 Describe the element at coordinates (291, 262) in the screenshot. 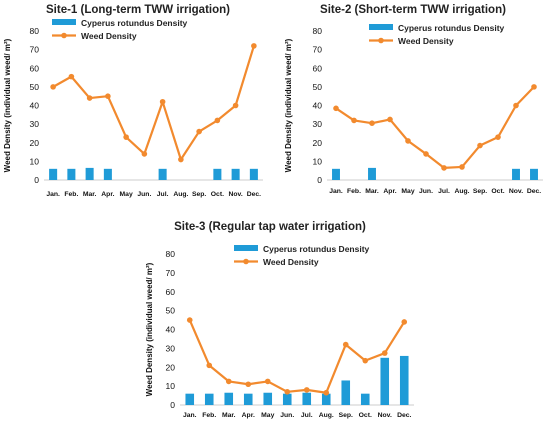

I see `legend-entry-weed: Weed Density` at that location.